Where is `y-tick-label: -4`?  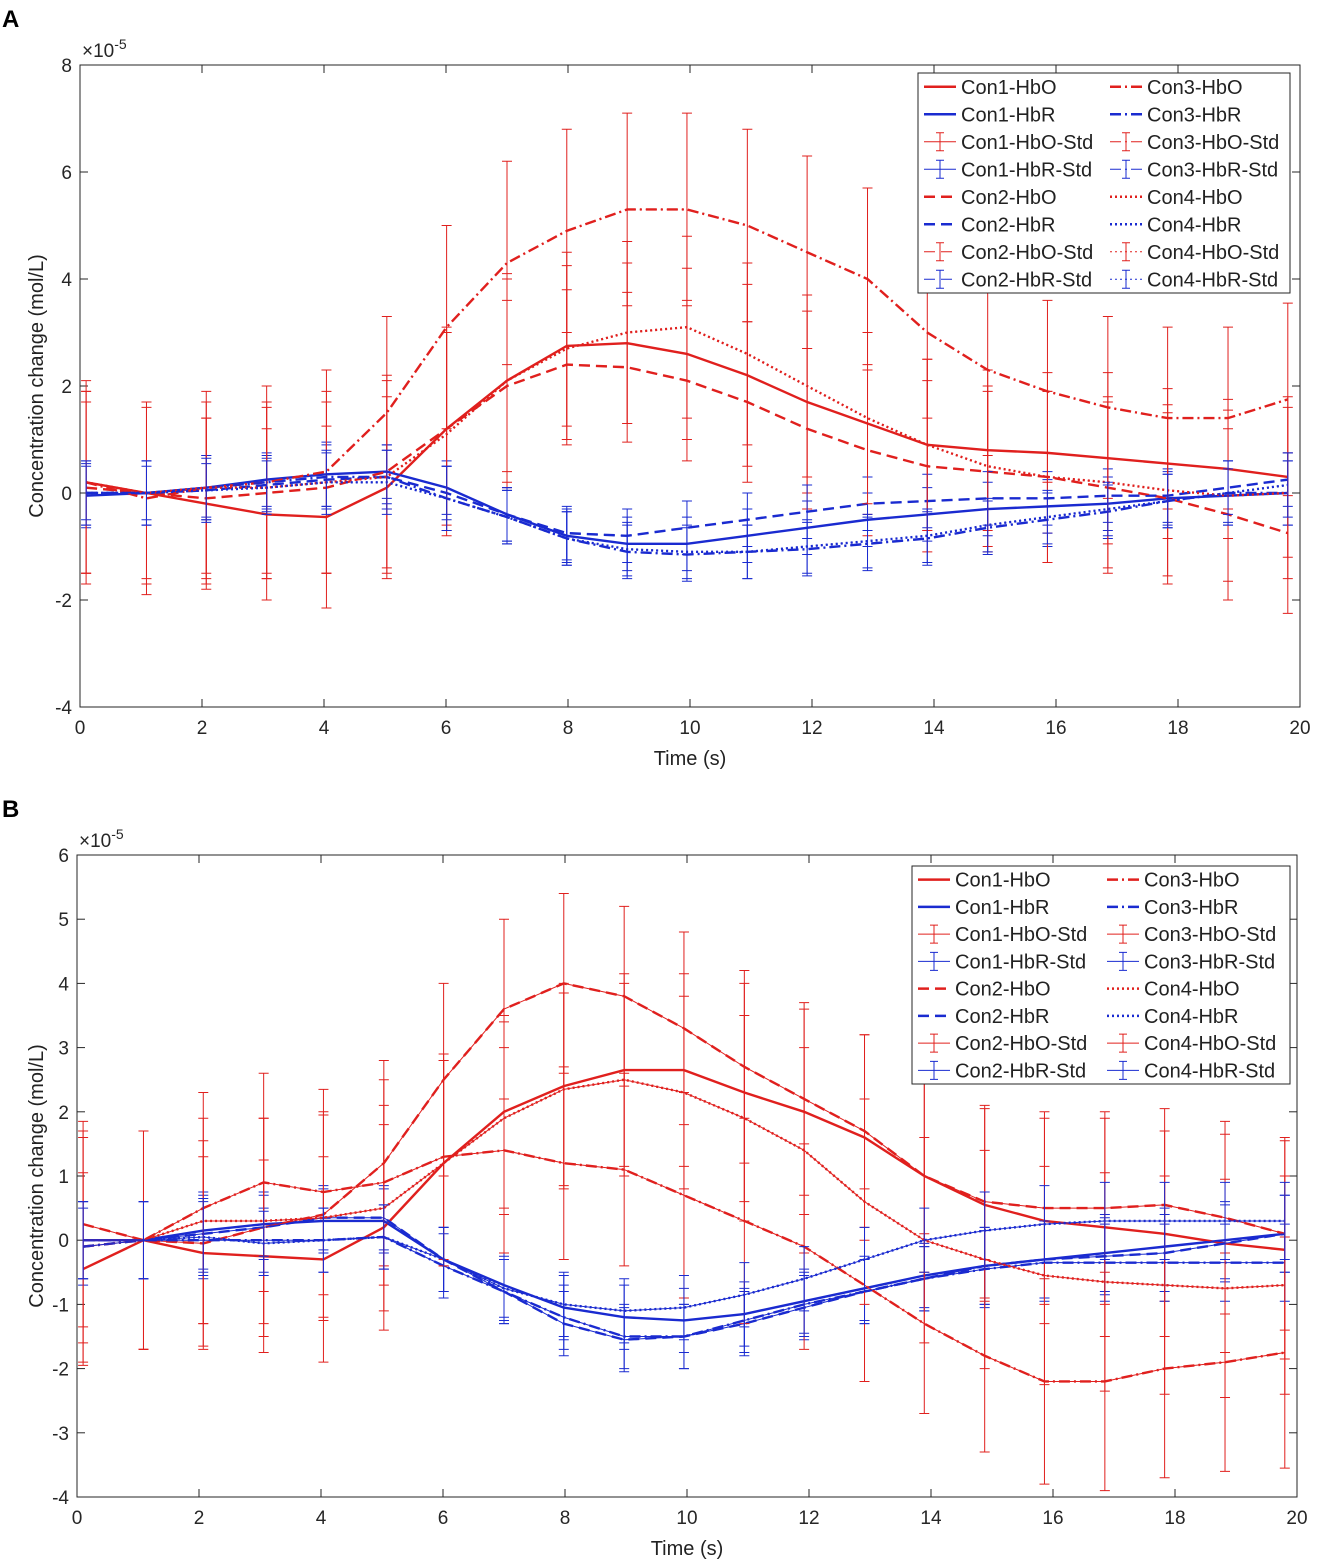
y-tick-label: -4 is located at coordinates (60, 1498).